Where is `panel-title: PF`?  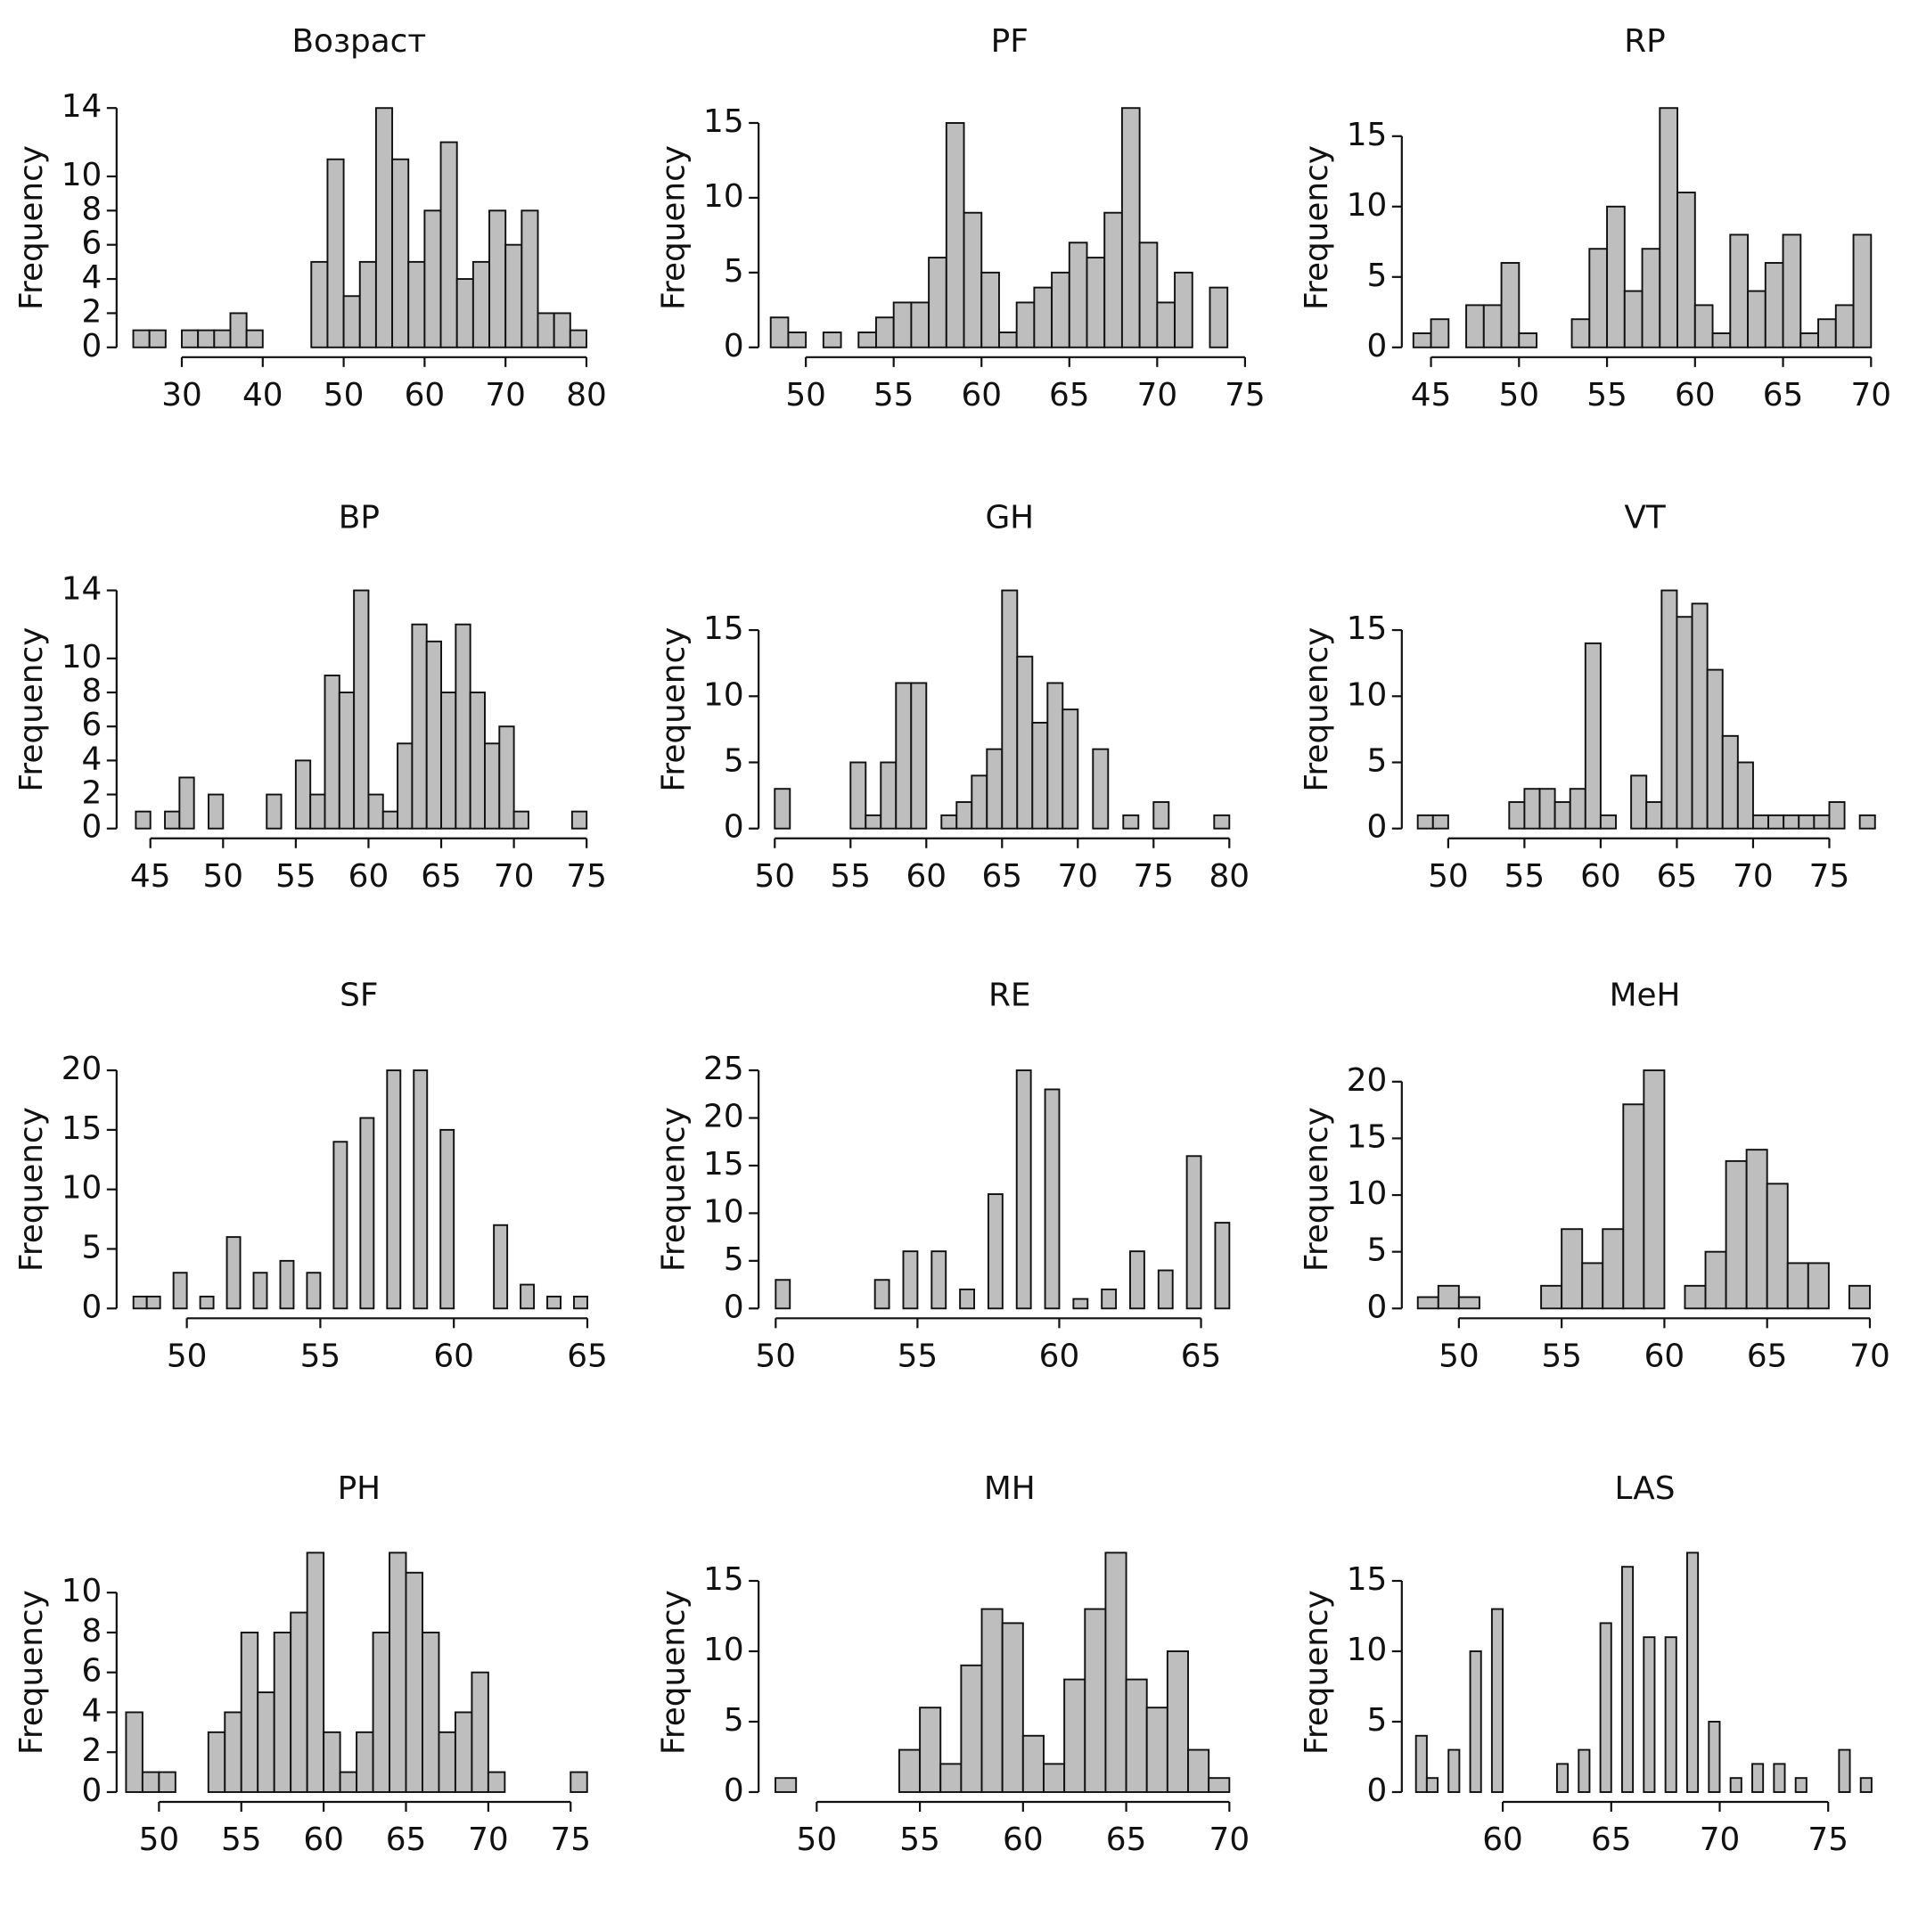
panel-title: PF is located at coordinates (1010, 41).